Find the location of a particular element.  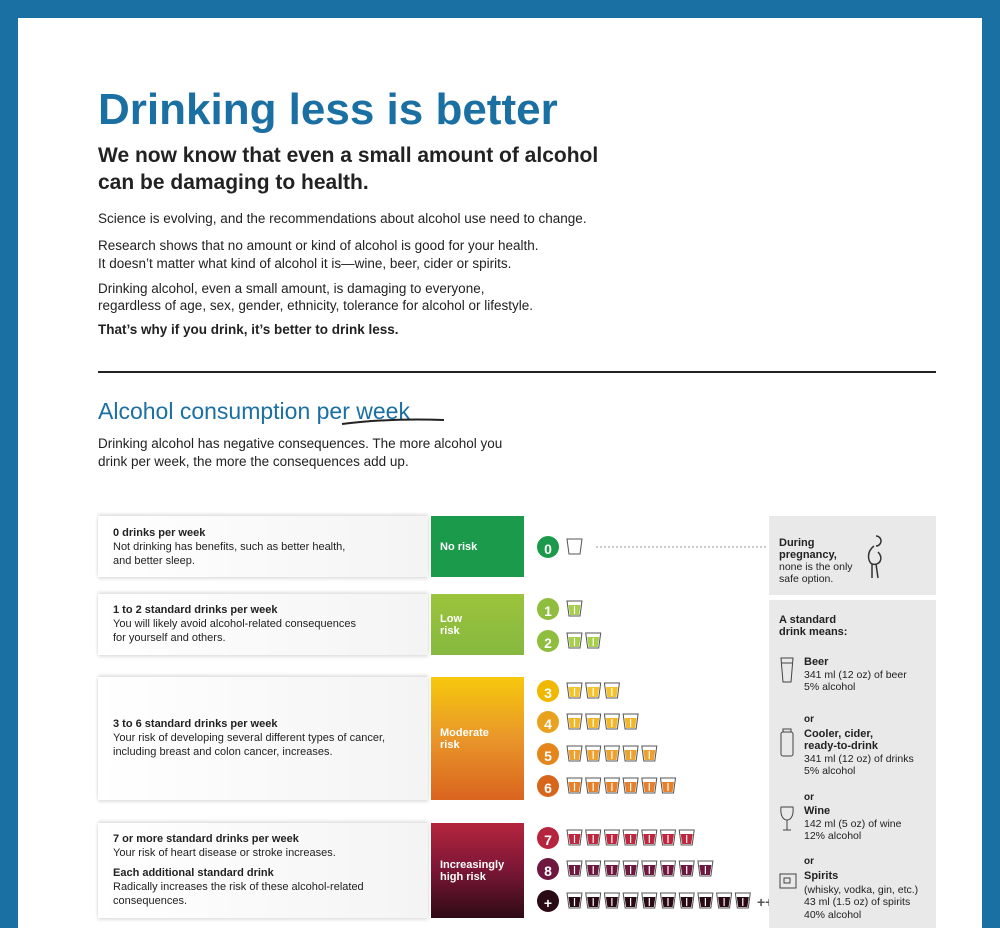

drink-detail: 43 ml (1.5 oz) of spirits is located at coordinates (857, 902).